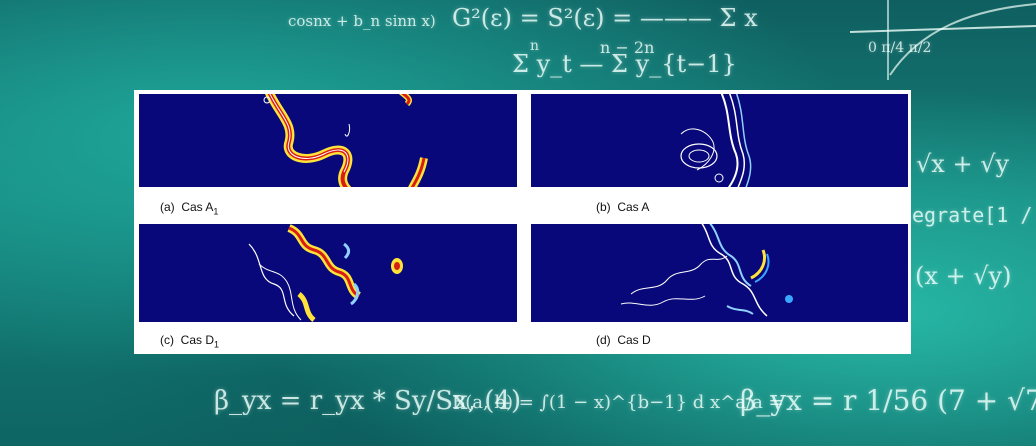 Image resolution: width=1036 pixels, height=446 pixels. Describe the element at coordinates (719, 273) in the screenshot. I see `subfigure-d` at that location.